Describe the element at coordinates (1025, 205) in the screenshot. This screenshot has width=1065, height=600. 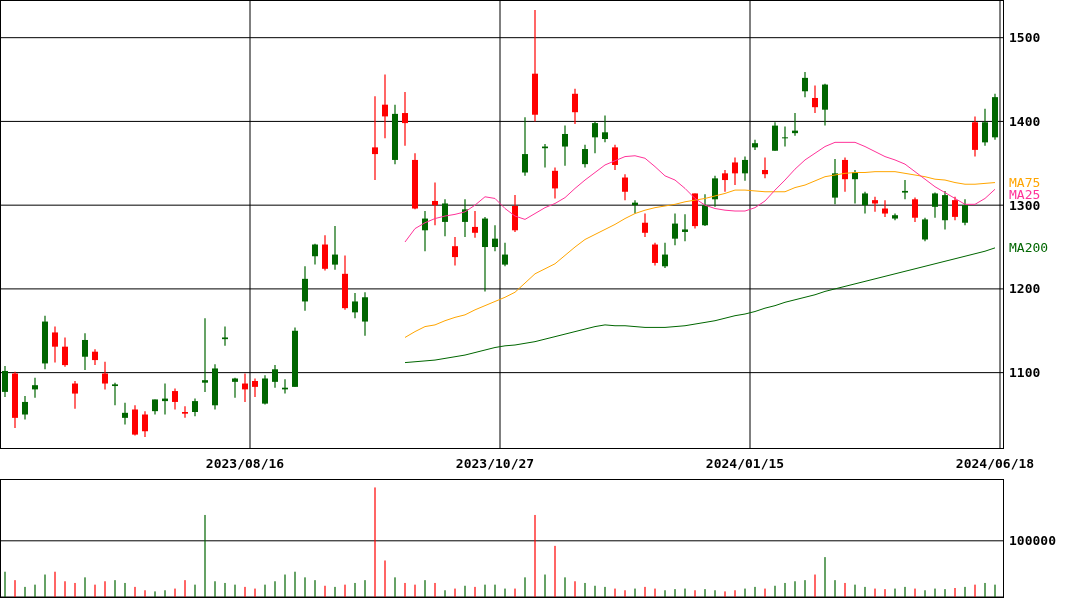
I see `y-tick-label: 1300` at that location.